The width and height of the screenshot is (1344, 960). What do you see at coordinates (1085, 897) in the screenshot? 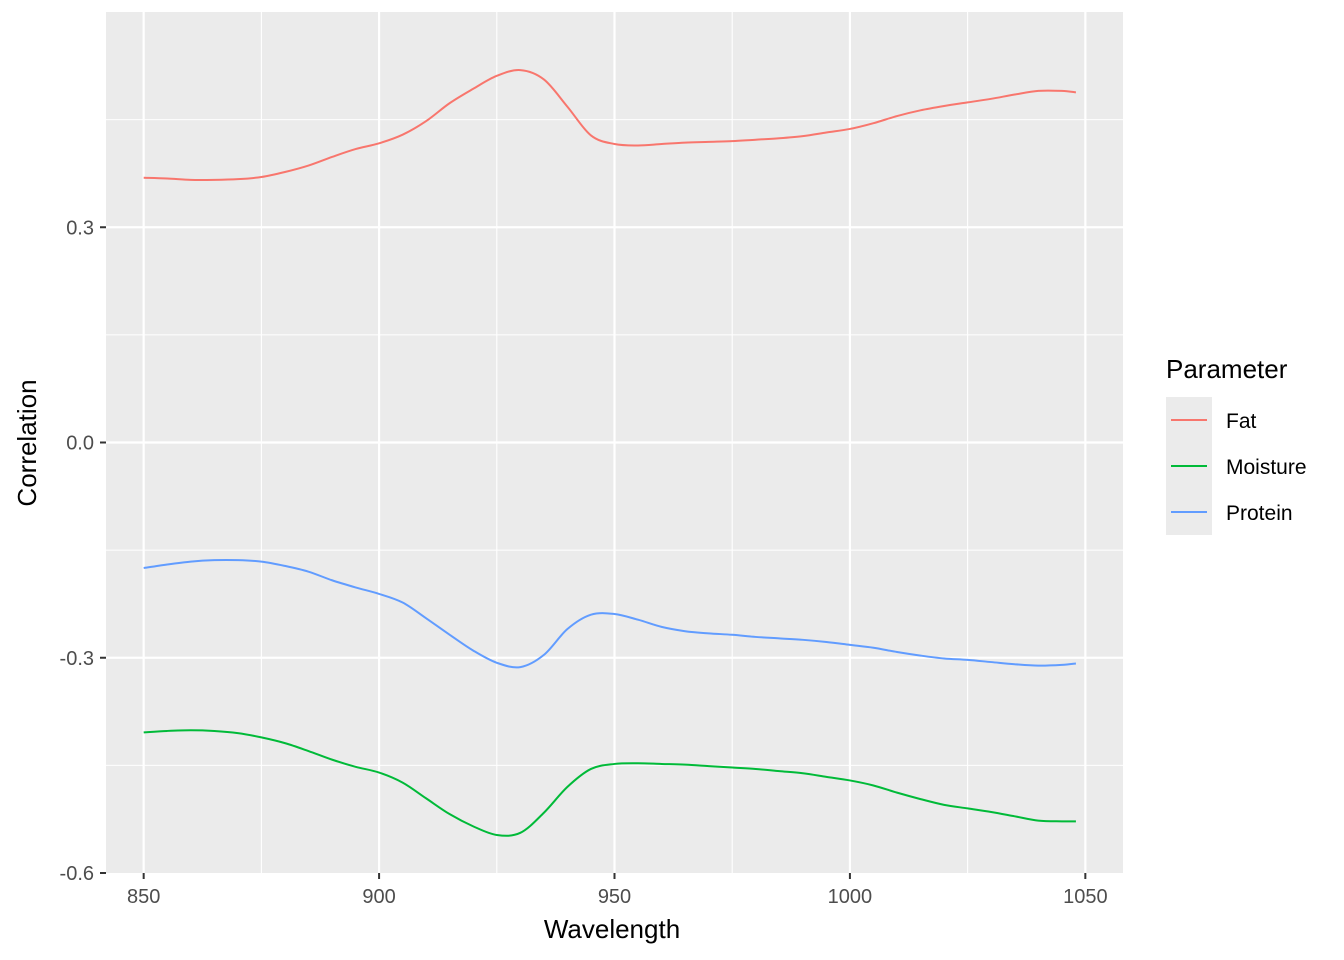
I see `x-tick-label: 1050` at bounding box center [1085, 897].